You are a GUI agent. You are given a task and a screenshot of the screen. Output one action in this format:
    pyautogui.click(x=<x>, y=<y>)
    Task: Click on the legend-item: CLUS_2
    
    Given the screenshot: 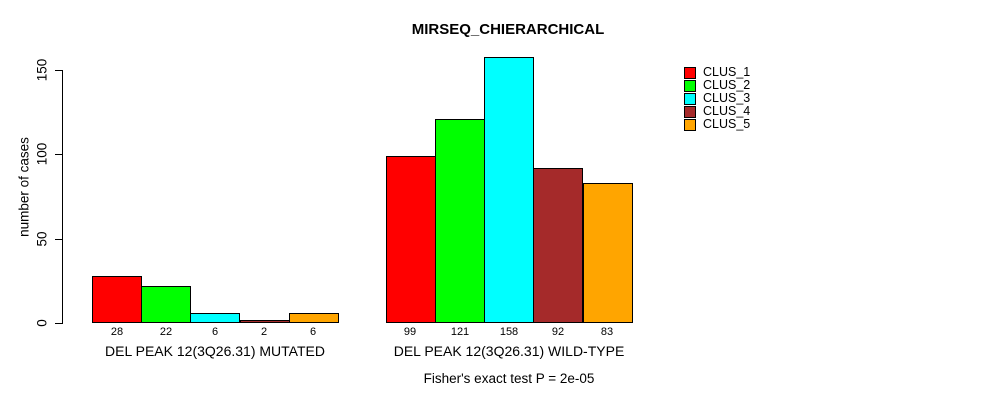 What is the action you would take?
    pyautogui.click(x=717, y=85)
    